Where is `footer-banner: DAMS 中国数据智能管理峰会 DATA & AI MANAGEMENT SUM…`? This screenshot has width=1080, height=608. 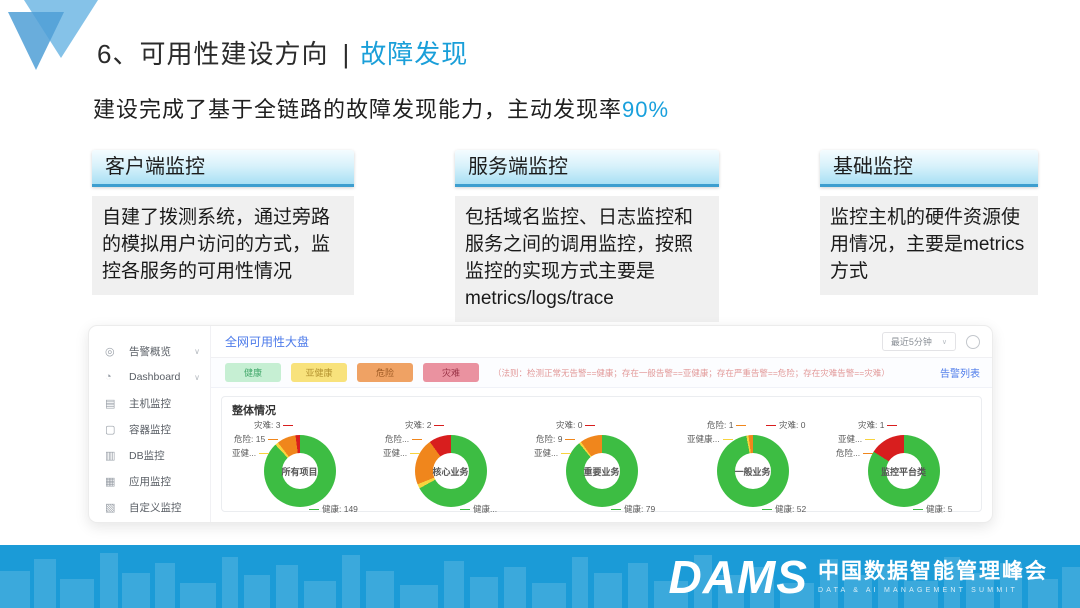 footer-banner: DAMS 中国数据智能管理峰会 DATA & AI MANAGEMENT SUM… is located at coordinates (540, 576).